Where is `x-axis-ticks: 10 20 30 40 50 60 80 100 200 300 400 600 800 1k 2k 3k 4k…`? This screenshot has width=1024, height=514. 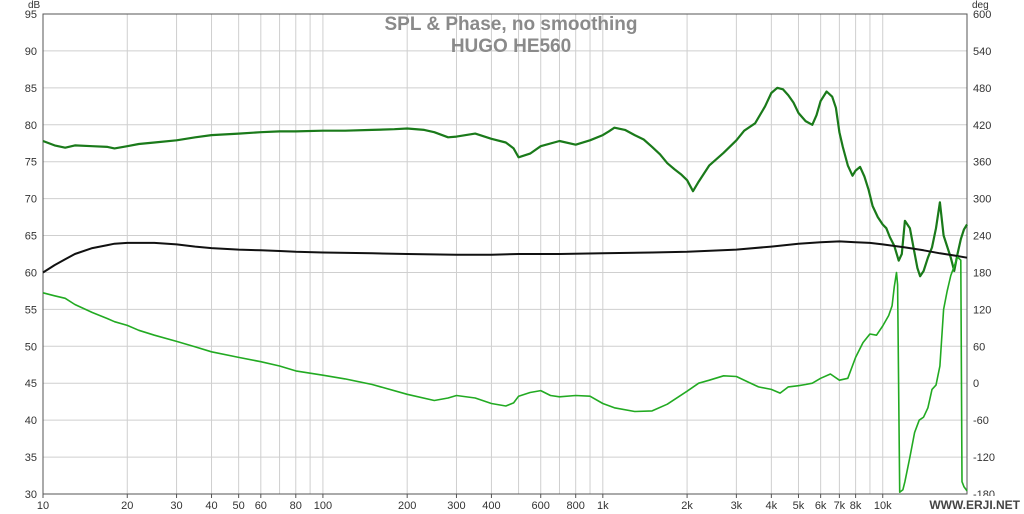
x-axis-ticks: 10 20 30 40 50 60 80 100 200 300 400 600 800 1k 2k 3k 4k… is located at coordinates (464, 503).